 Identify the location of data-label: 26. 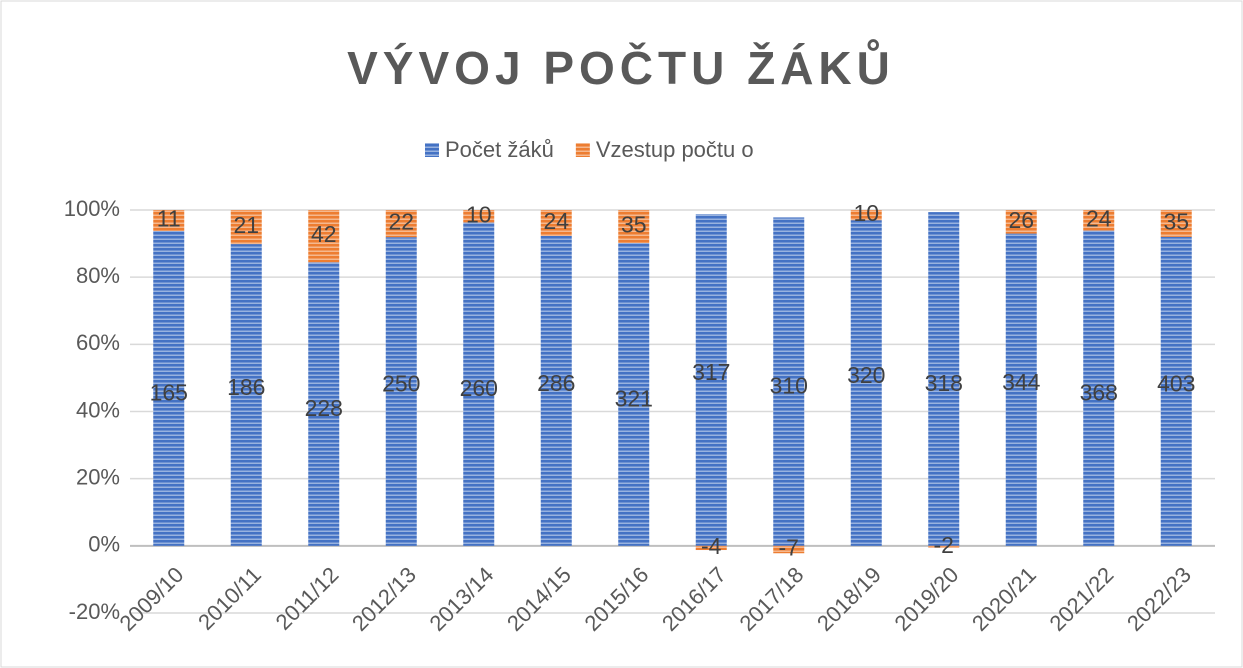
(1021, 220).